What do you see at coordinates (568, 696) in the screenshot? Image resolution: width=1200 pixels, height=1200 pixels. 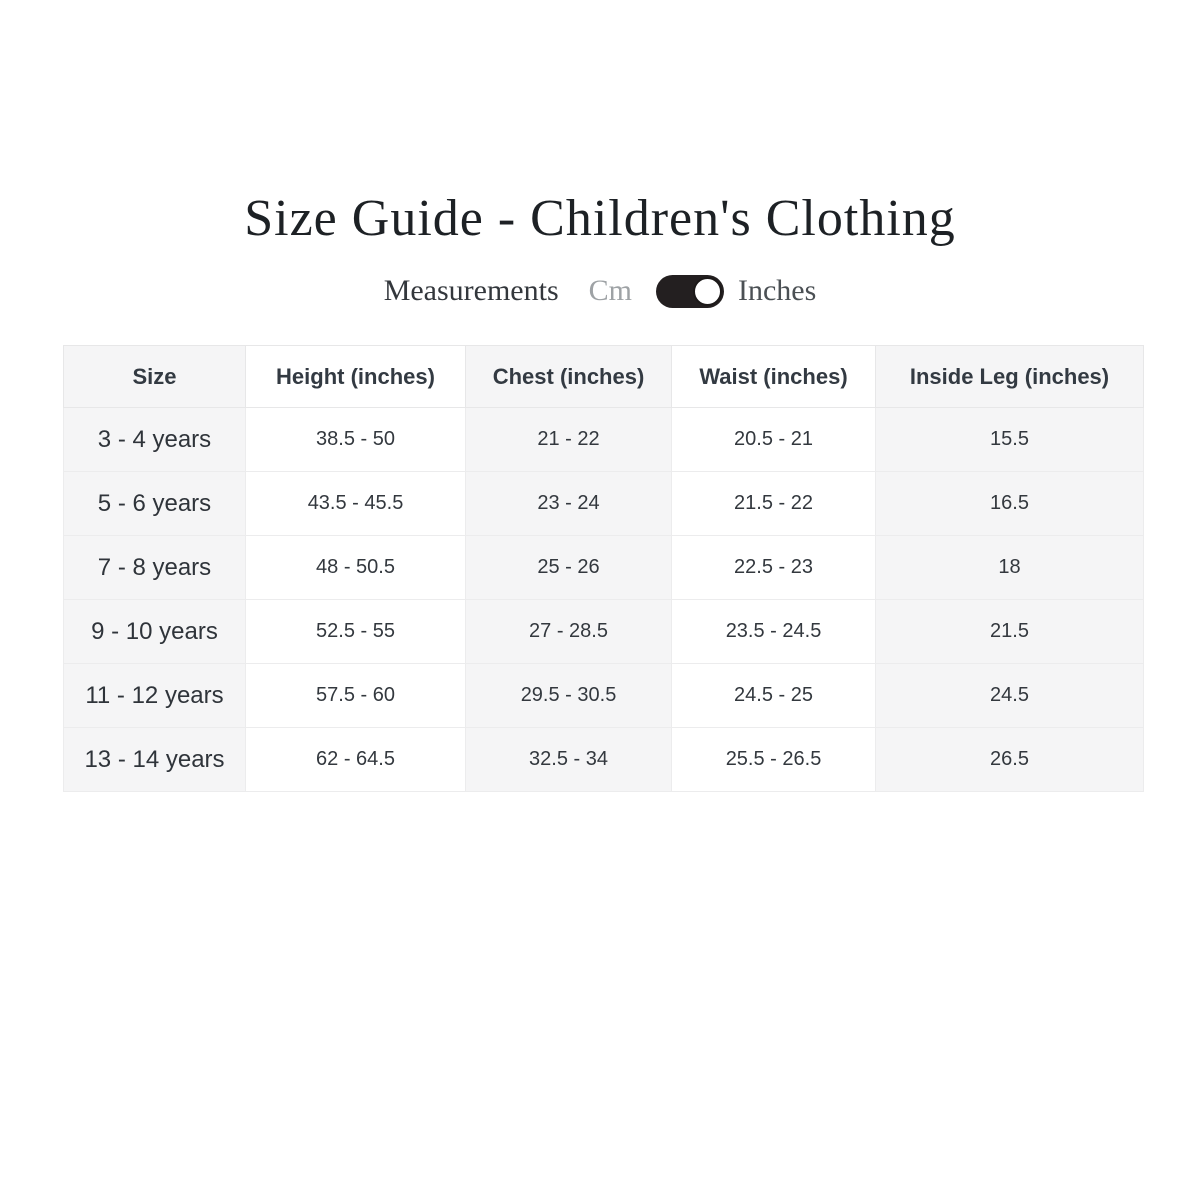 I see `chest-cell: 29.5 - 30.5` at bounding box center [568, 696].